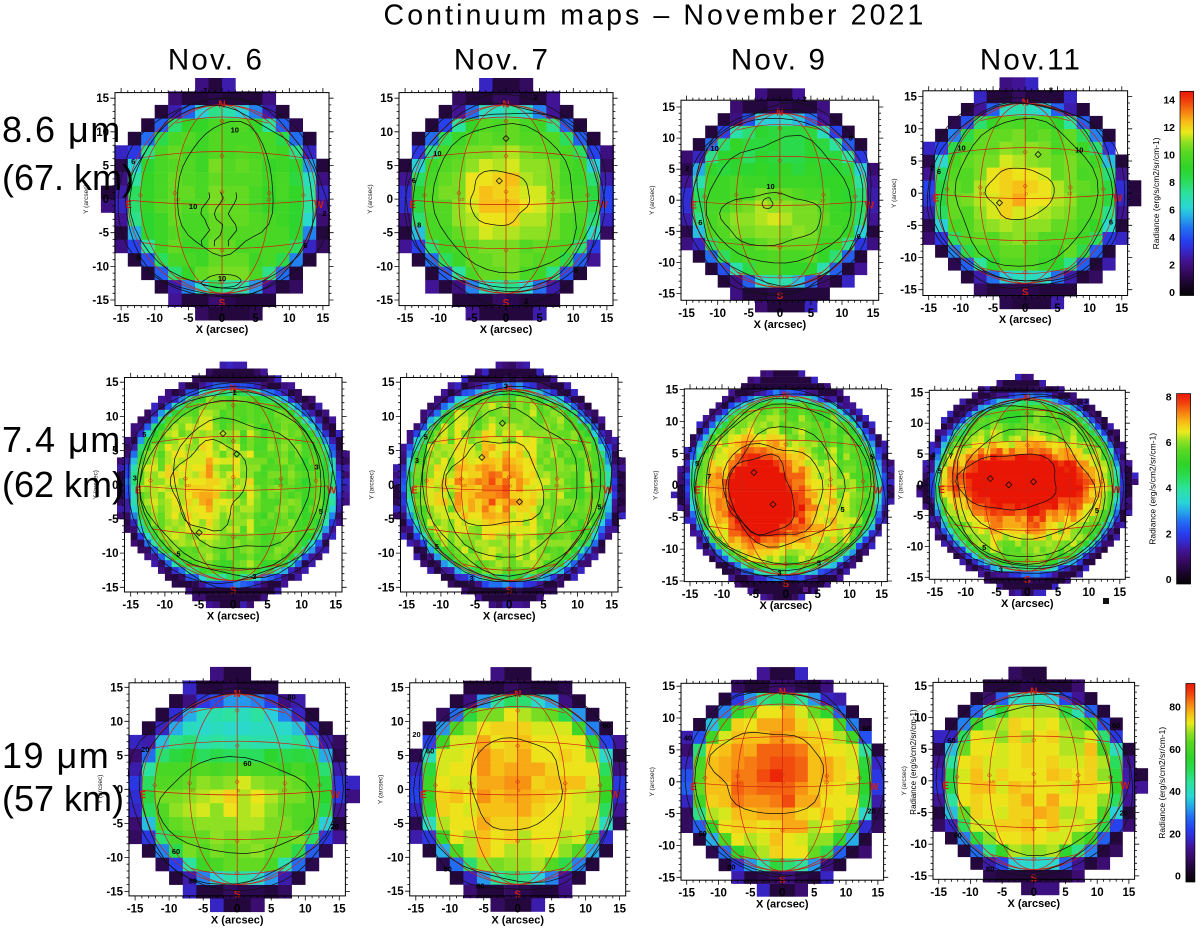 The image size is (1200, 933). Describe the element at coordinates (62, 439) in the screenshot. I see `svg-text: 7.4 μm` at that location.